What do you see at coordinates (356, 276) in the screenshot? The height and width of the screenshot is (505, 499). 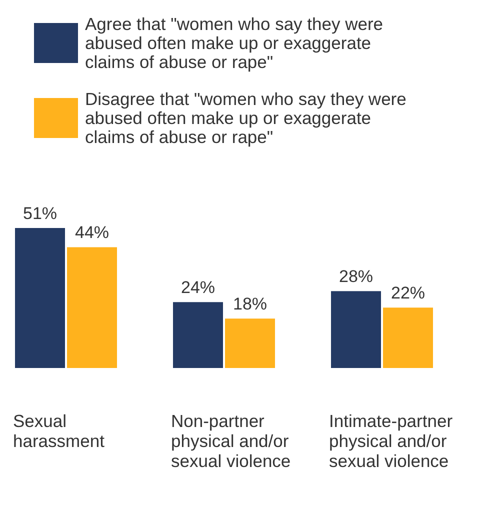 I see `data-label: 28%` at bounding box center [356, 276].